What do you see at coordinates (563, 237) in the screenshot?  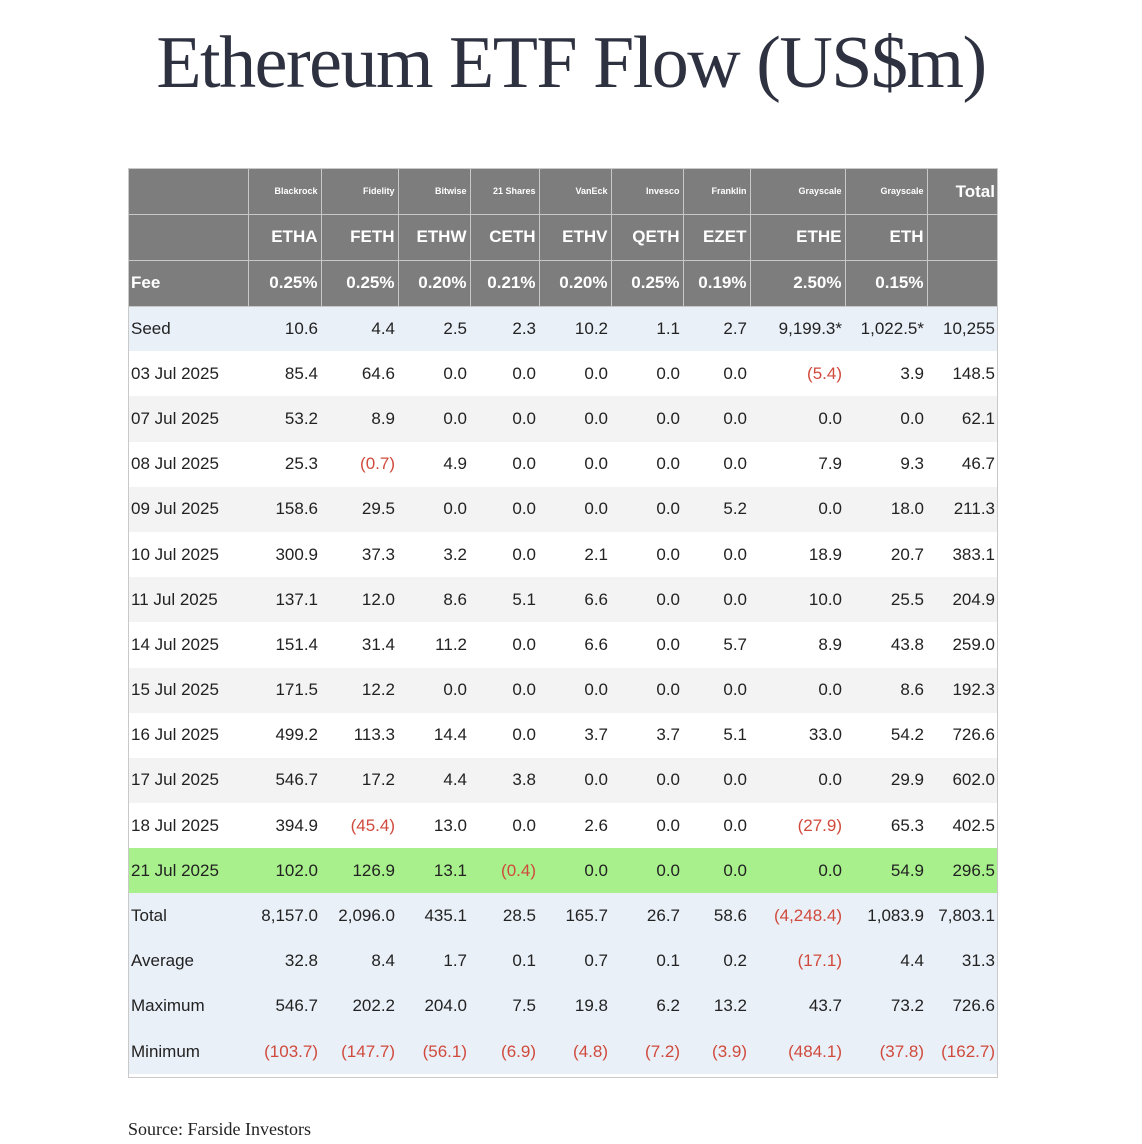 I see `ticker-header-row: ETHA FETH ETHW CETH ETHV QETH EZET ETHE ETH` at bounding box center [563, 237].